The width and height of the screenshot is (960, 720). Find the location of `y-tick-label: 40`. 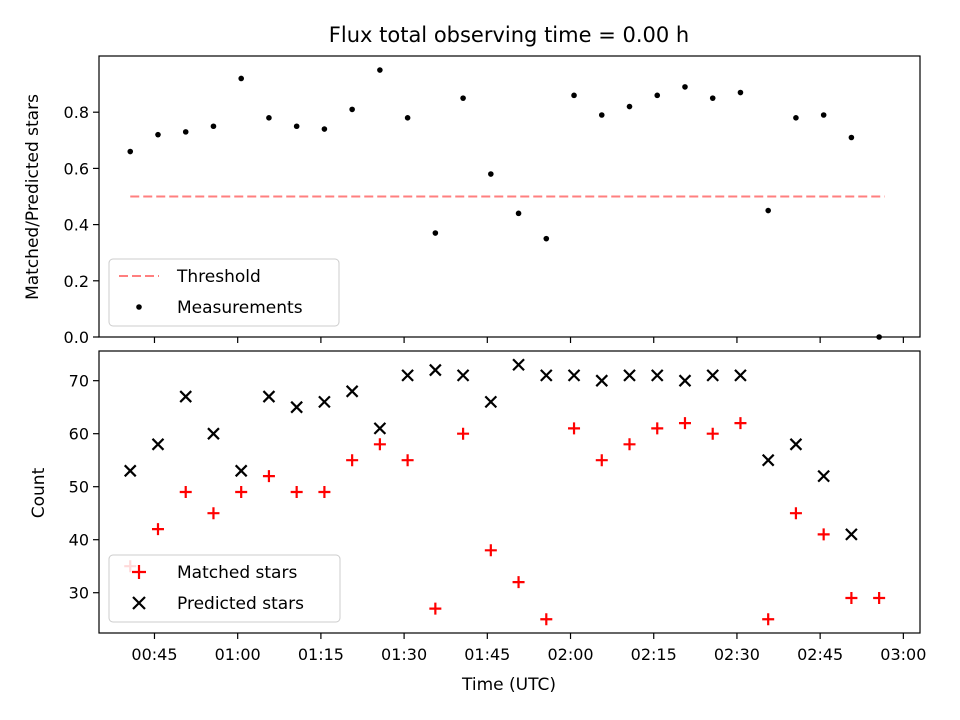

y-tick-label: 40 is located at coordinates (79, 540).